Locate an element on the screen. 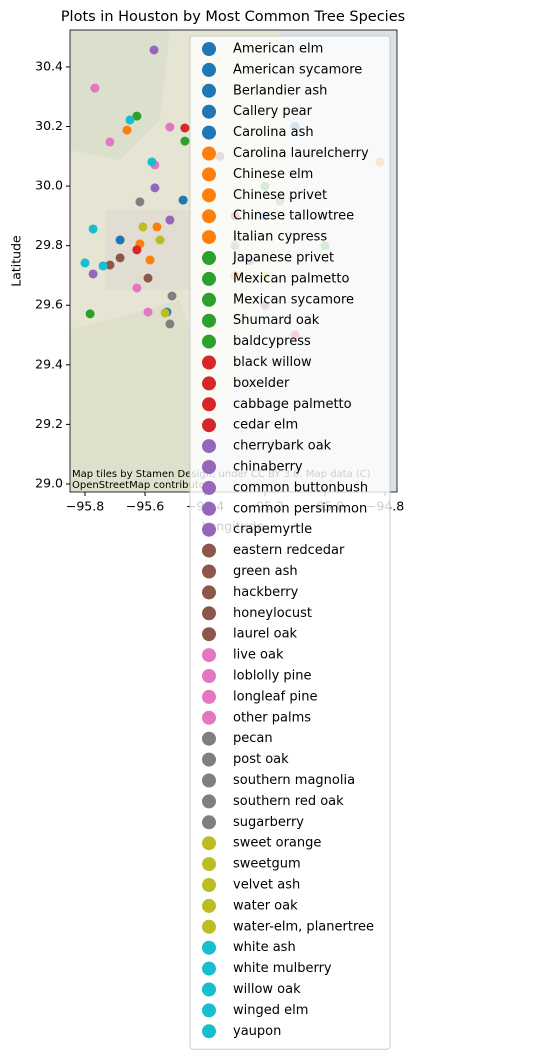  legend-label: sweet orange is located at coordinates (277, 843).